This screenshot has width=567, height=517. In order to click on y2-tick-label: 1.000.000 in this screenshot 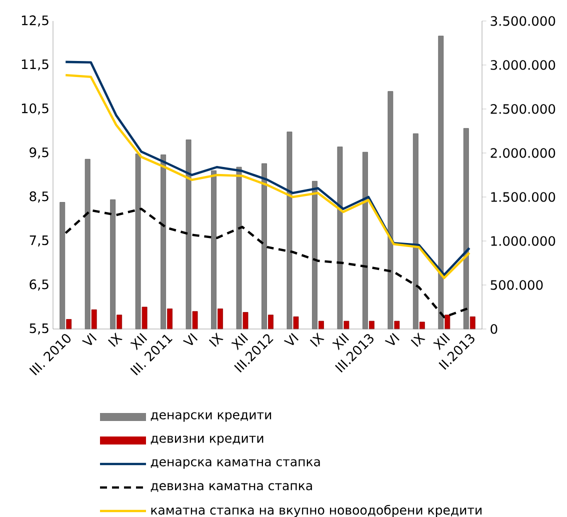, I will do `click(523, 241)`.